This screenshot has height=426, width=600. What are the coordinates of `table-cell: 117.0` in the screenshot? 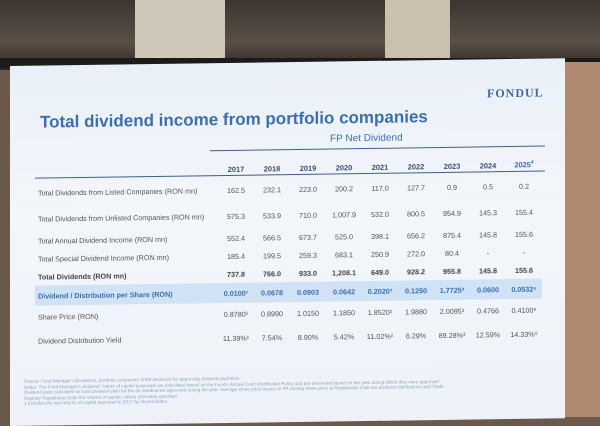 It's located at (380, 188).